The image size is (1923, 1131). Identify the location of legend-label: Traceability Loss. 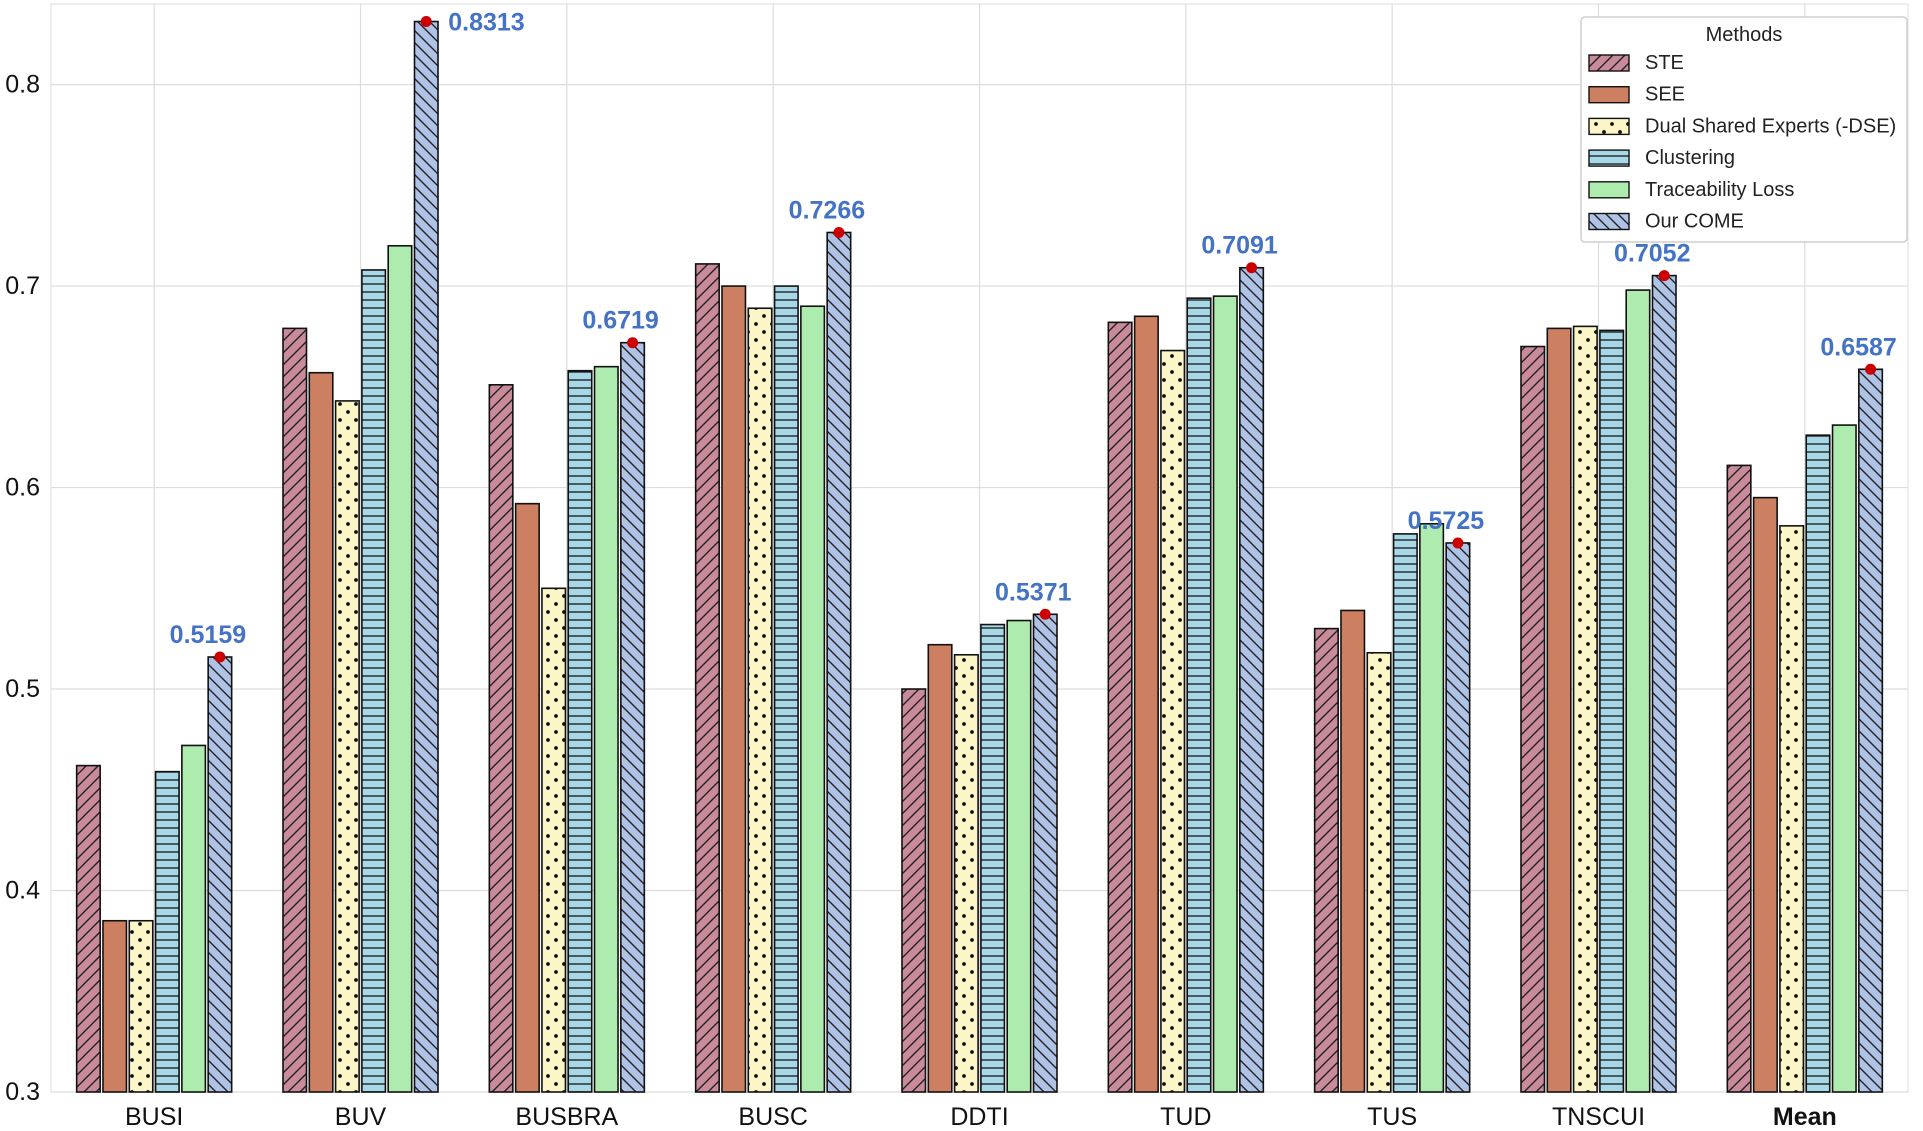
(1719, 190).